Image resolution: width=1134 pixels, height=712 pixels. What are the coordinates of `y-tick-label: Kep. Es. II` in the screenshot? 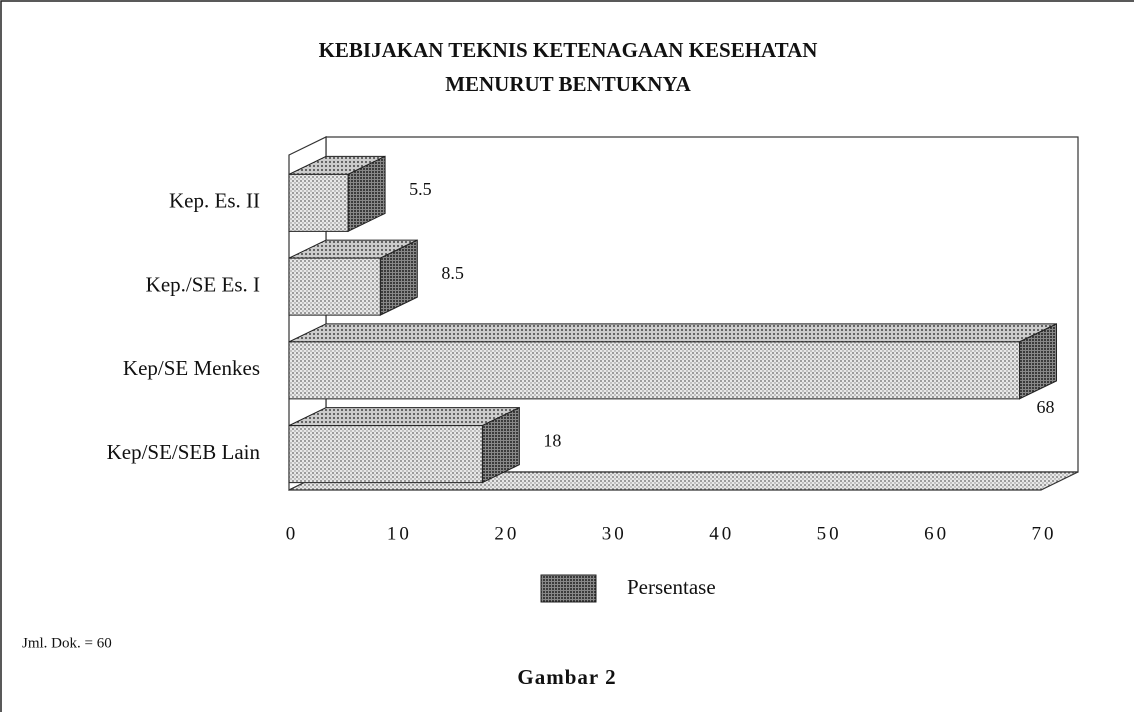 It's located at (214, 201).